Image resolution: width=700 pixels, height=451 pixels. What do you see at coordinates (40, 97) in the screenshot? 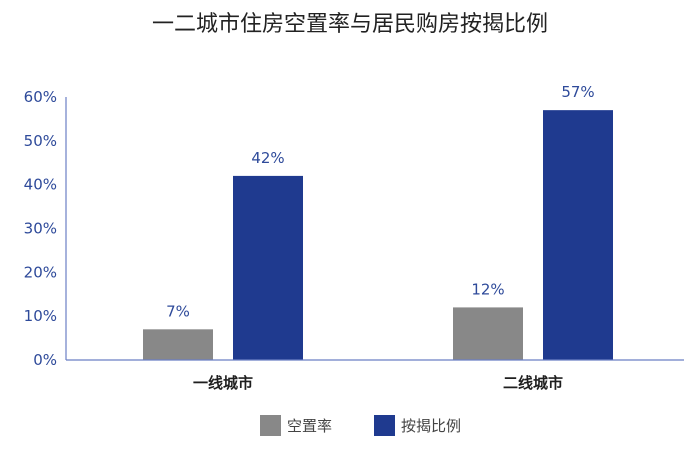
I see `y-tick-label: 60%` at bounding box center [40, 97].